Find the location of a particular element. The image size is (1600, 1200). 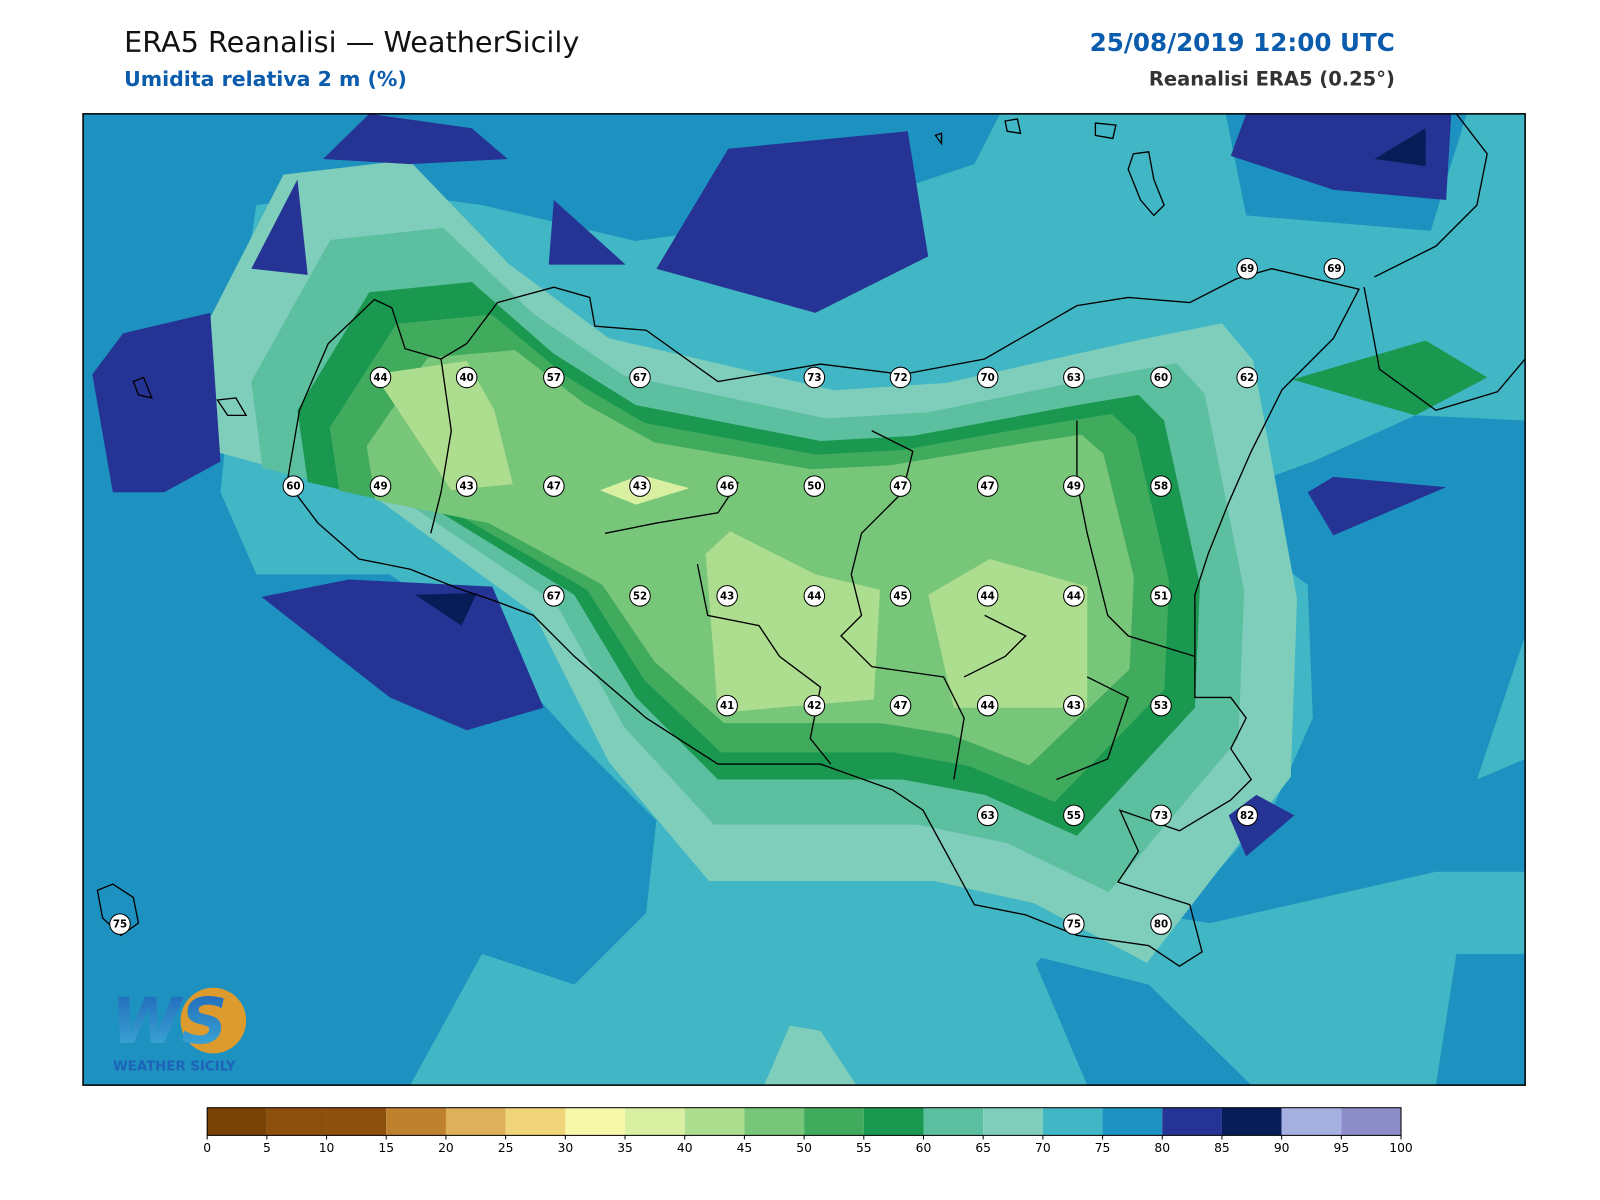

colorbar-tick-label: 15 is located at coordinates (386, 1148).